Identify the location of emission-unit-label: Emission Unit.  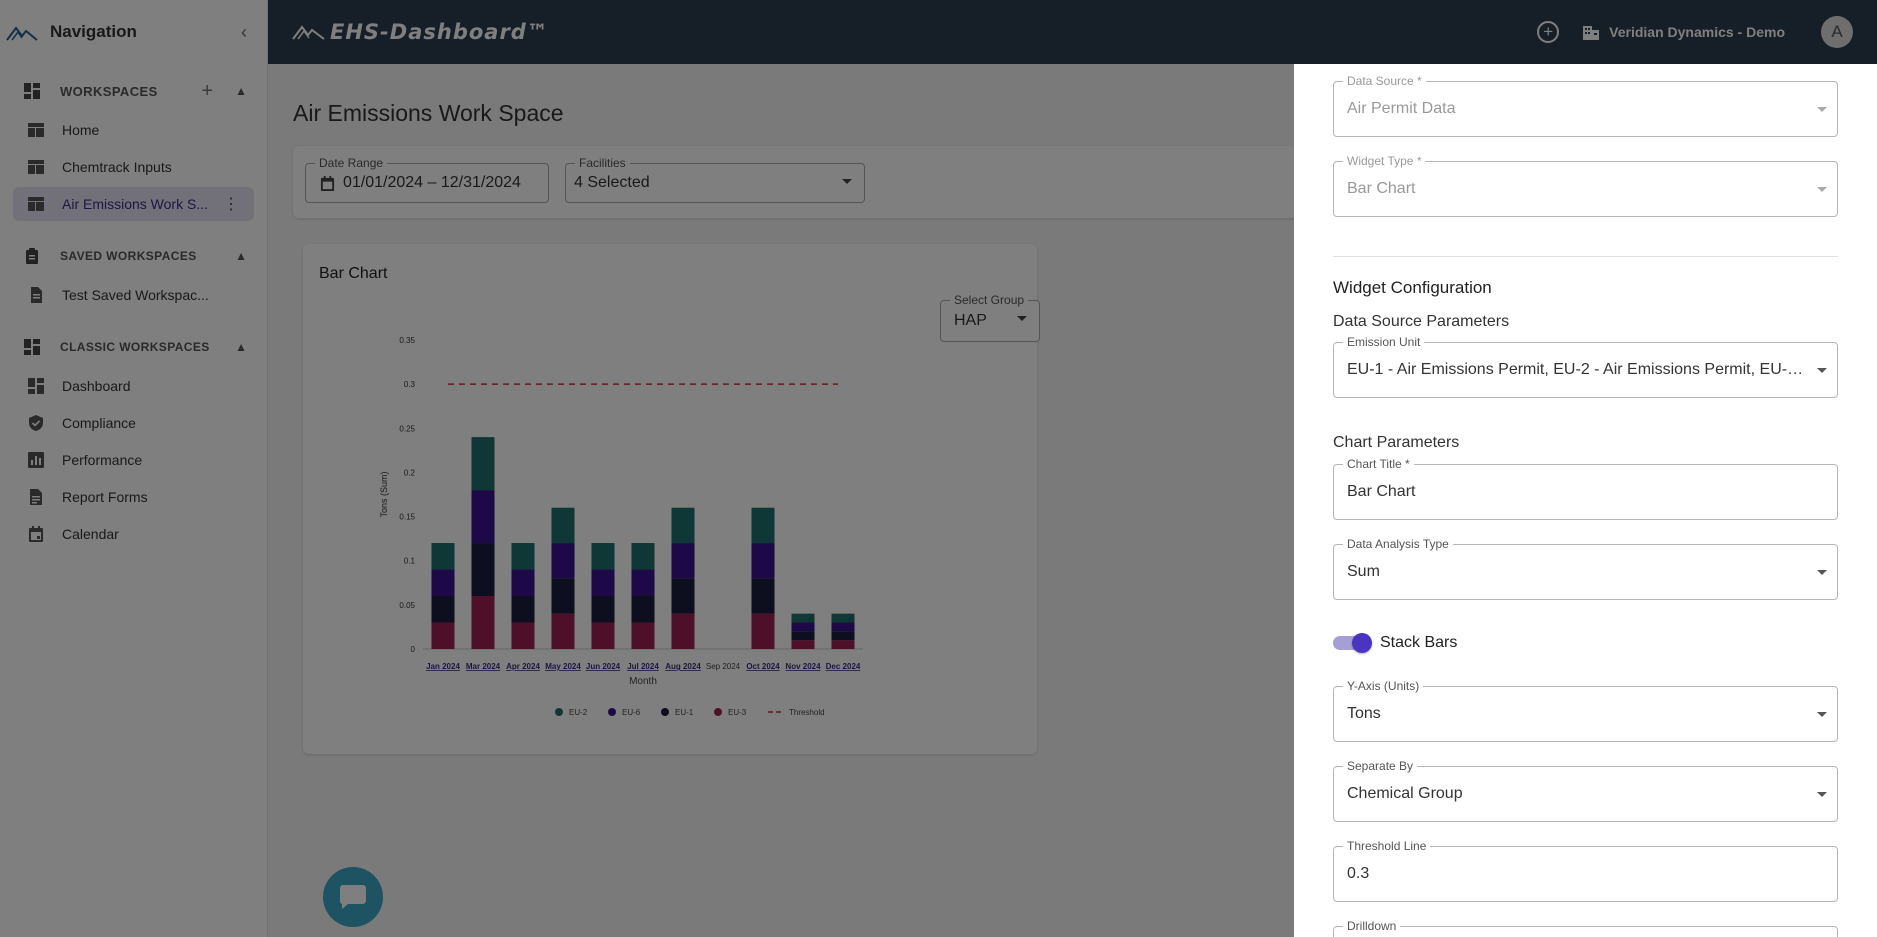
(1384, 342).